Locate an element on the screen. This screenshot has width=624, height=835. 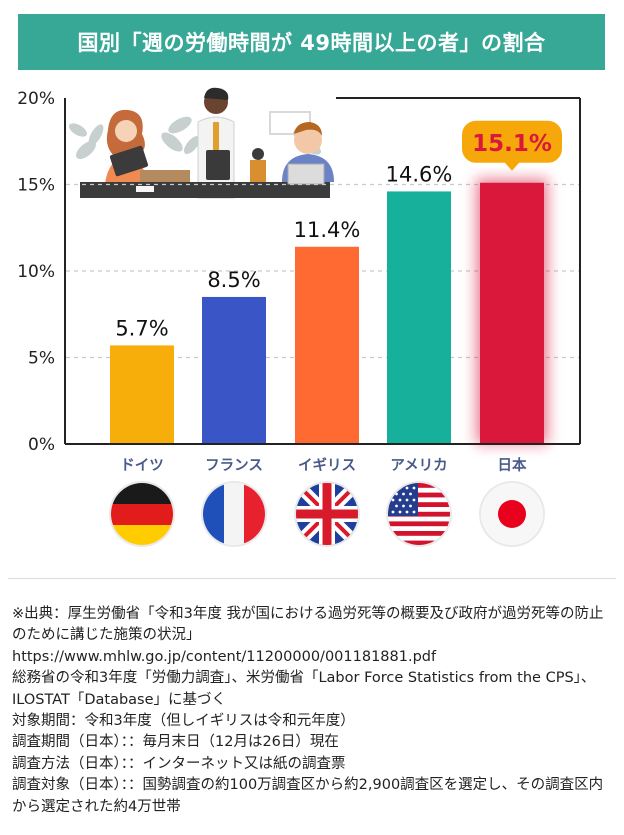
japan-flag is located at coordinates (512, 514).